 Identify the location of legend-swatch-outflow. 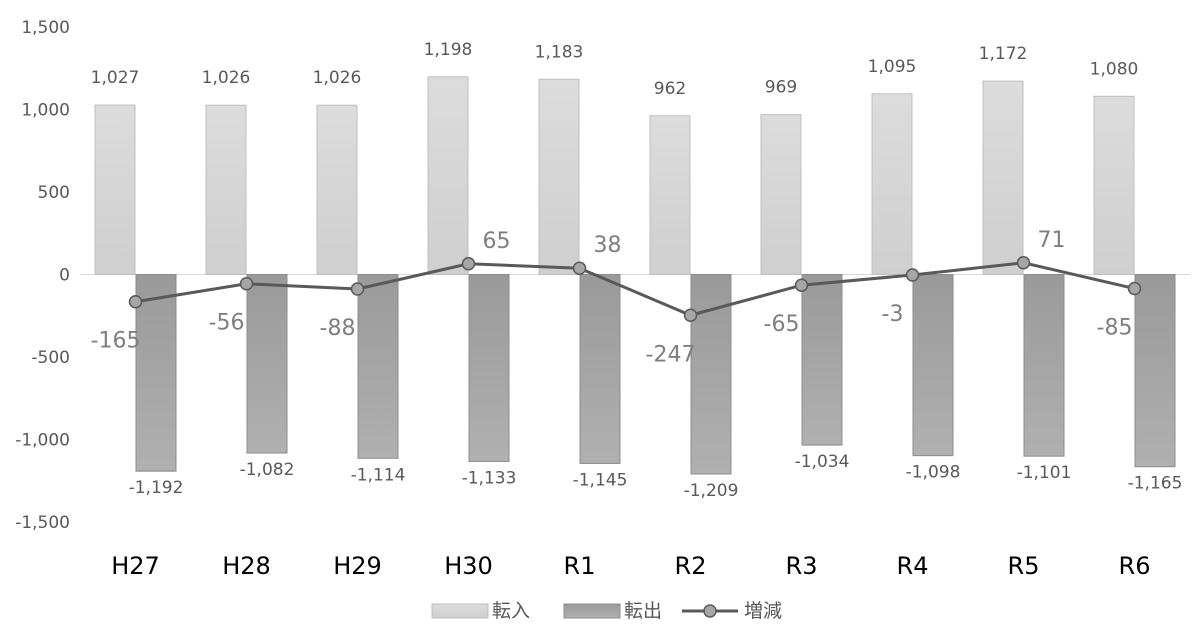
(592, 611).